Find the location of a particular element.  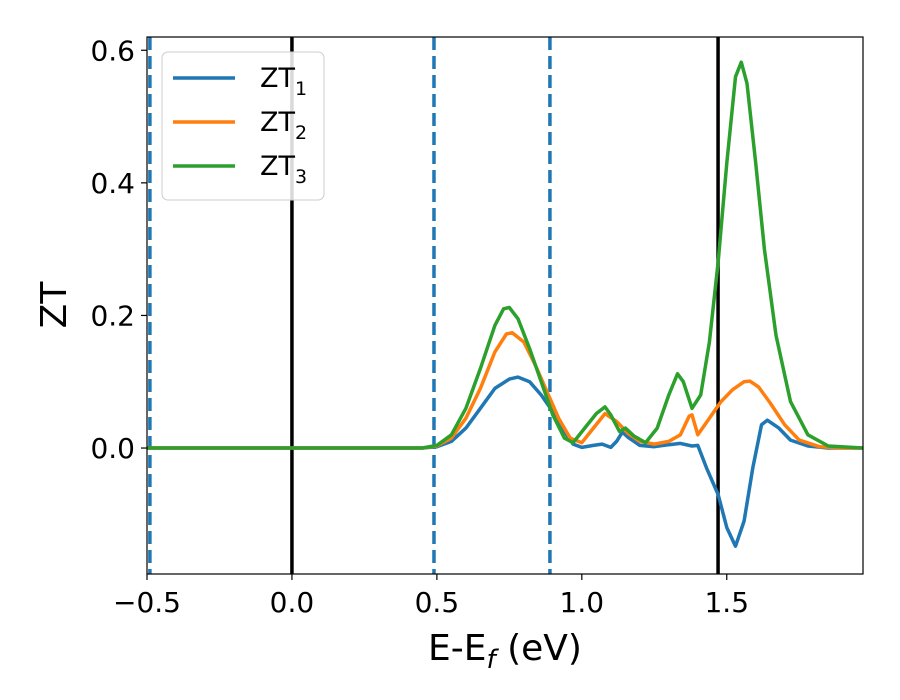

x-axis-label: E-Ef (eV) is located at coordinates (505, 651).